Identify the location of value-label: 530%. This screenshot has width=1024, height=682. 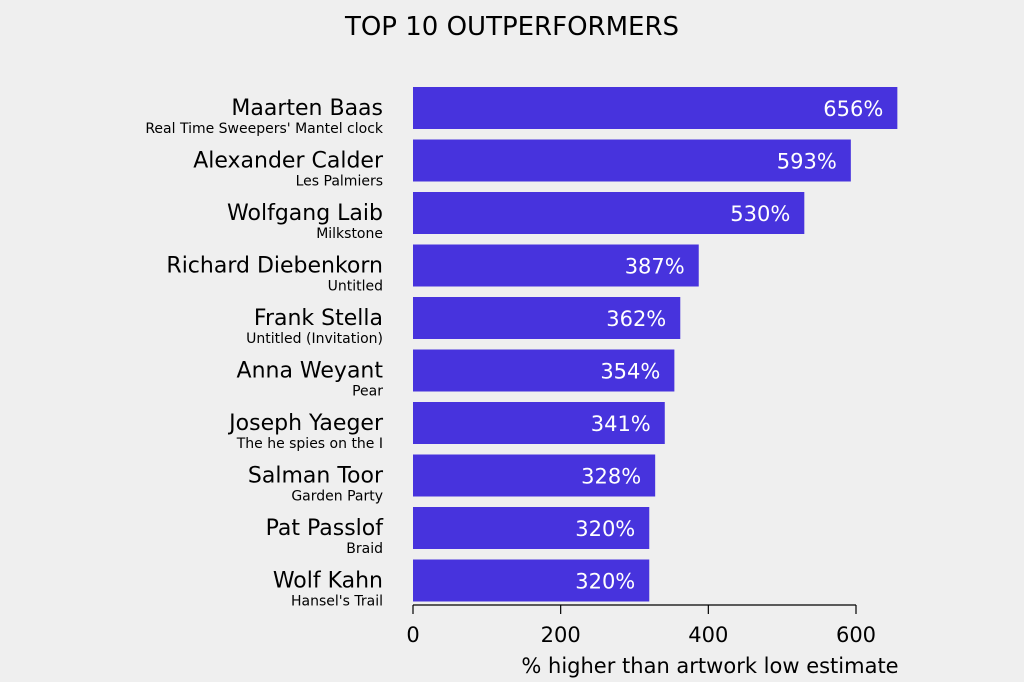
(760, 214).